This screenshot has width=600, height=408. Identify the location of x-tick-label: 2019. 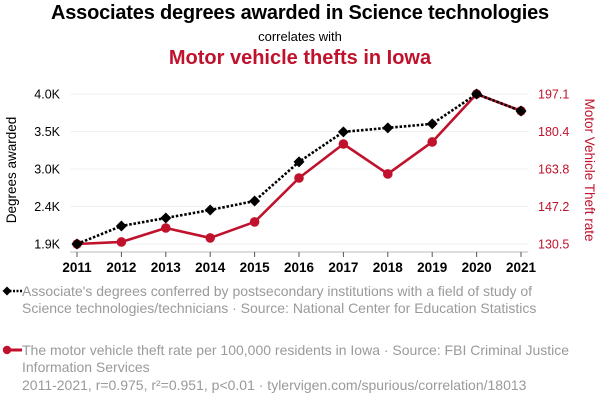
(432, 267).